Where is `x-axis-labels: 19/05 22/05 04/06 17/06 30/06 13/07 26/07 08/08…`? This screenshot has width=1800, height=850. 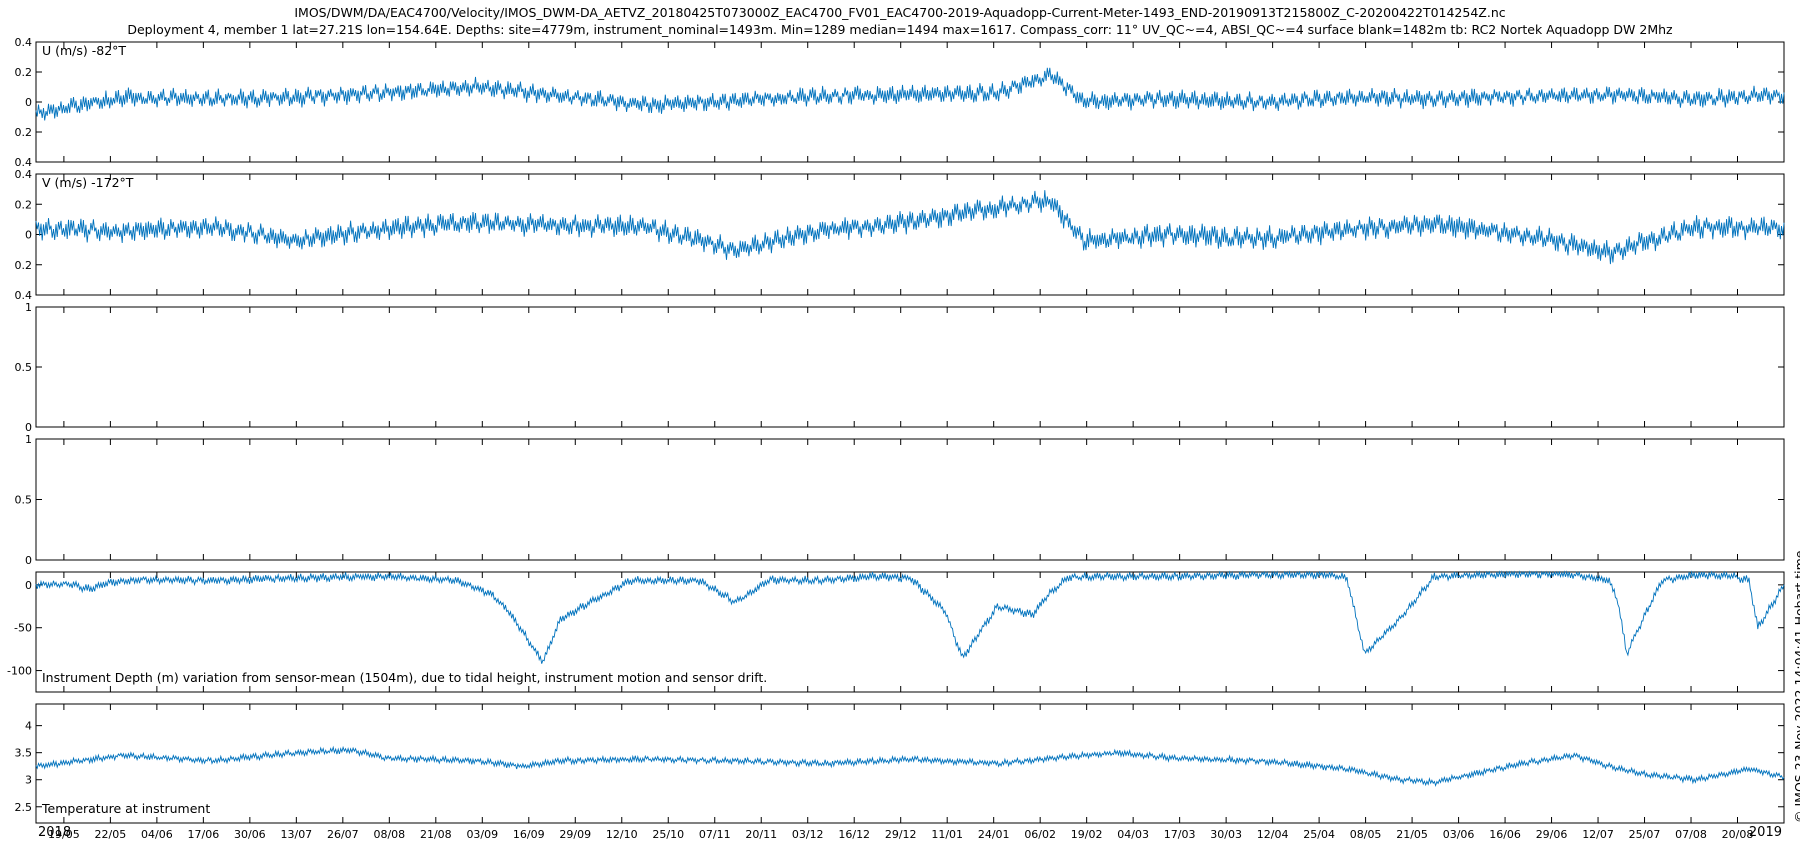 x-axis-labels: 19/05 22/05 04/06 17/06 30/06 13/07 26/07 08/08… is located at coordinates (910, 833).